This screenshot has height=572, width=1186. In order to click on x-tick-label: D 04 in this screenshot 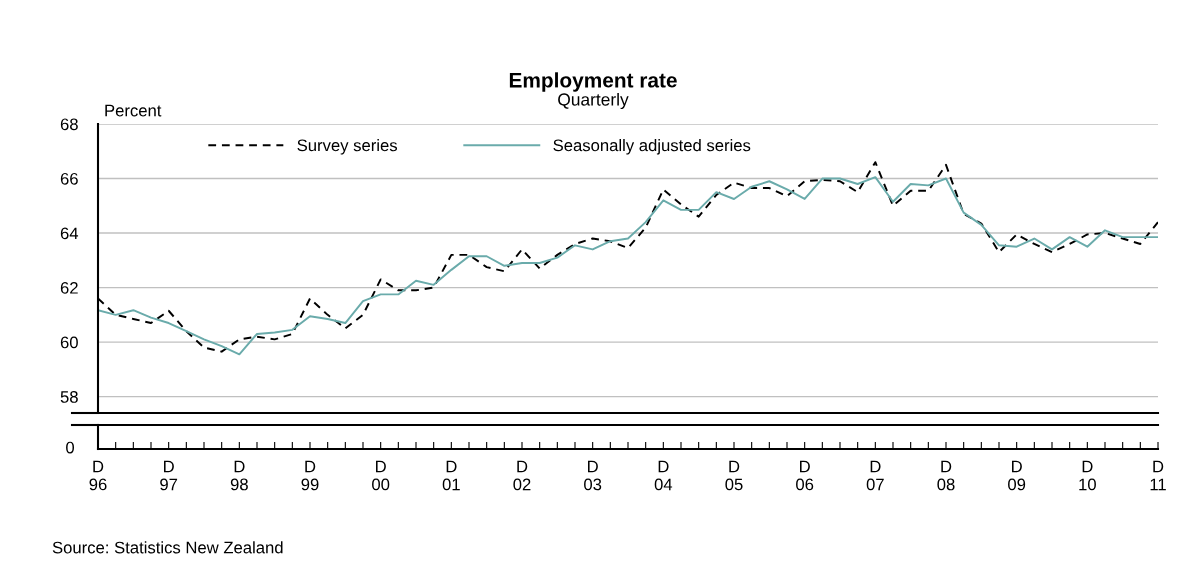, I will do `click(663, 475)`.